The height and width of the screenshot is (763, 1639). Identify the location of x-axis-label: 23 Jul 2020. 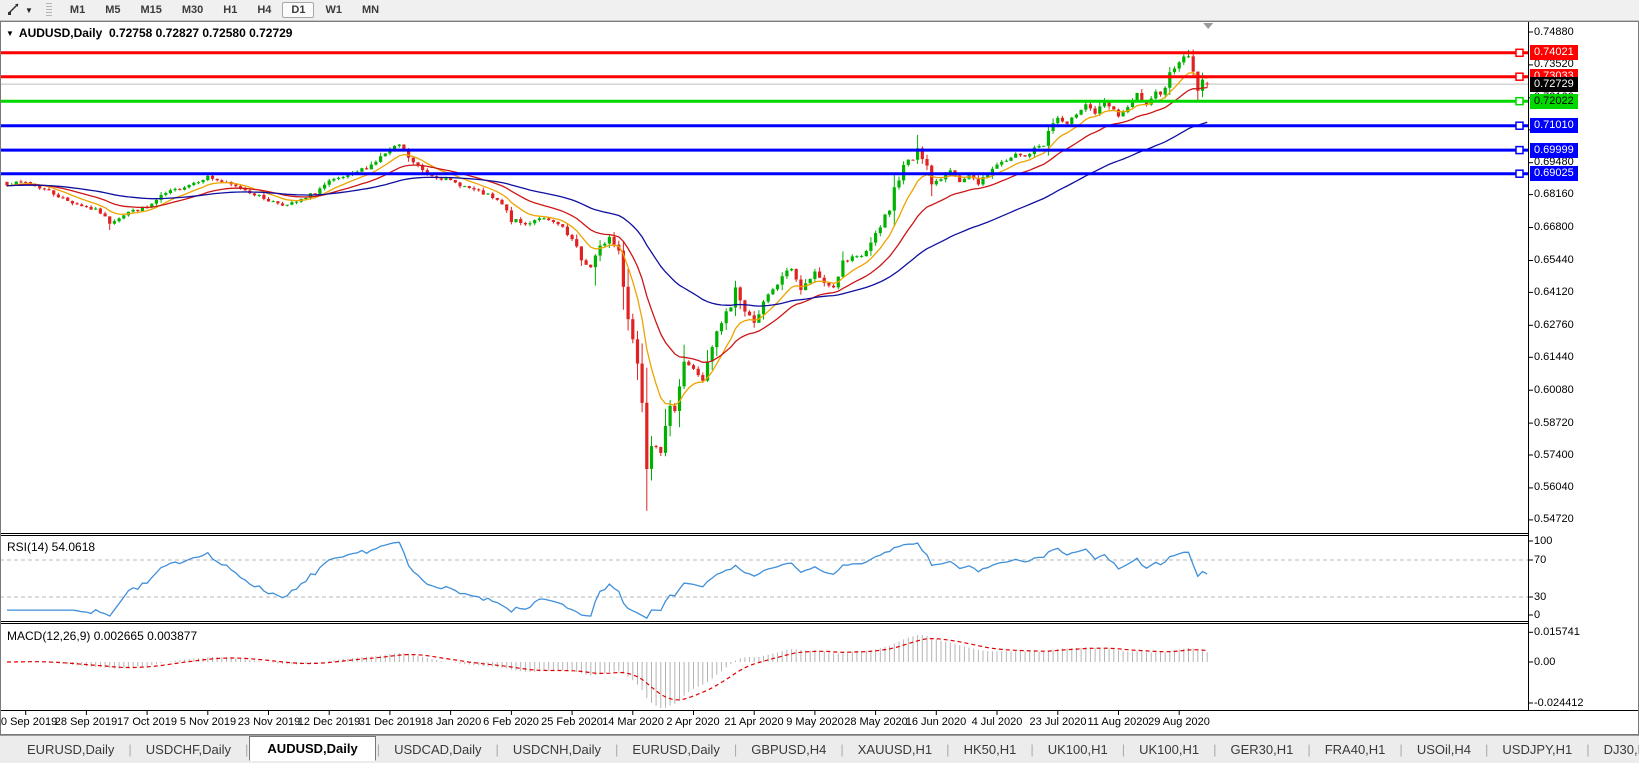
(1058, 722).